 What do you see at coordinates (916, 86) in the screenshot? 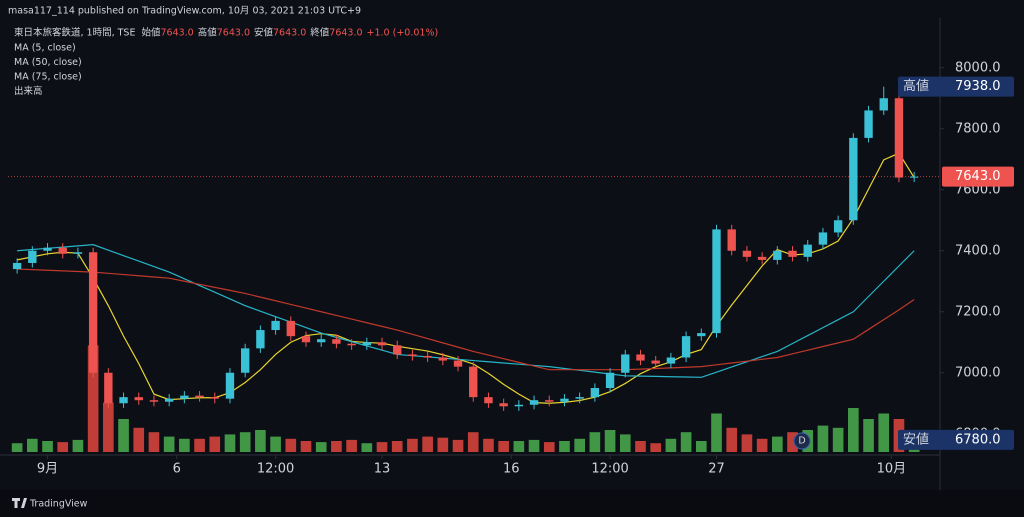
I see `high-name: 高値` at bounding box center [916, 86].